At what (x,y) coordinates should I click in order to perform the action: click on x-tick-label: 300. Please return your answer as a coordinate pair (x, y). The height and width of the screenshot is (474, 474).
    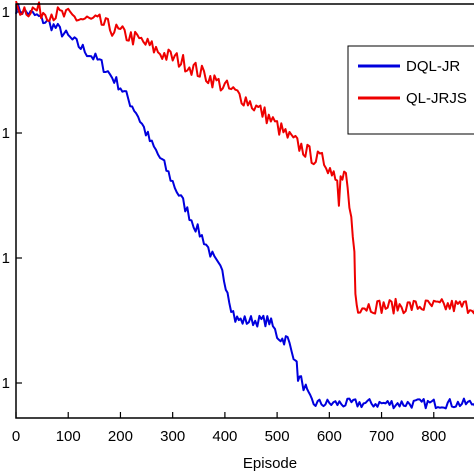
    Looking at the image, I should click on (172, 436).